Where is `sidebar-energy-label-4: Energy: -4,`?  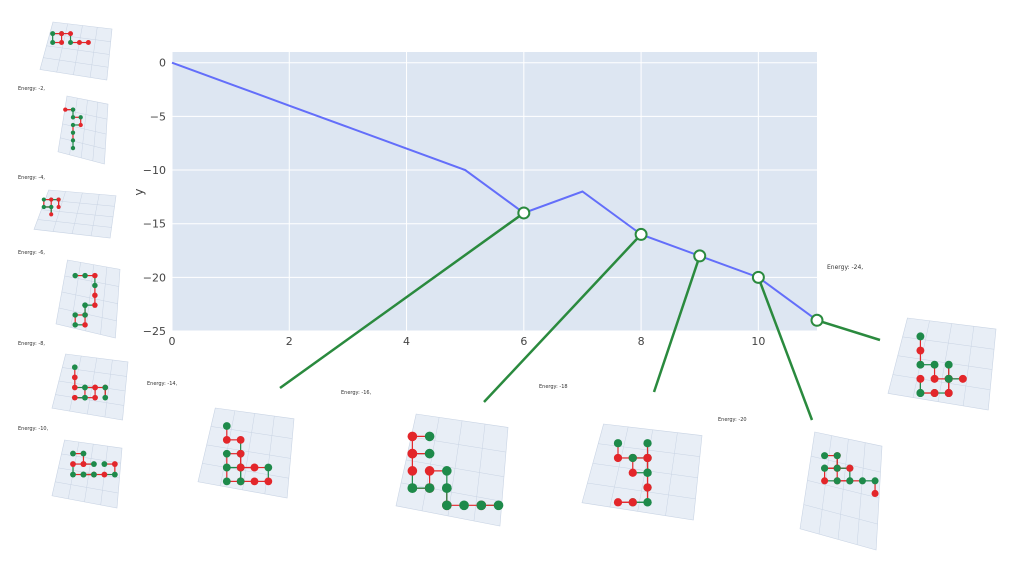
sidebar-energy-label-4: Energy: -4, is located at coordinates (31, 178).